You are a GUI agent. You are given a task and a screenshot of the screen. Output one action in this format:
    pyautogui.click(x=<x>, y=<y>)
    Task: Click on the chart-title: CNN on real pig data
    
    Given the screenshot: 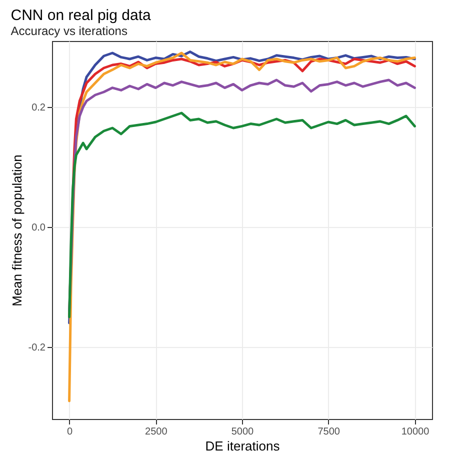 What is the action you would take?
    pyautogui.click(x=81, y=15)
    